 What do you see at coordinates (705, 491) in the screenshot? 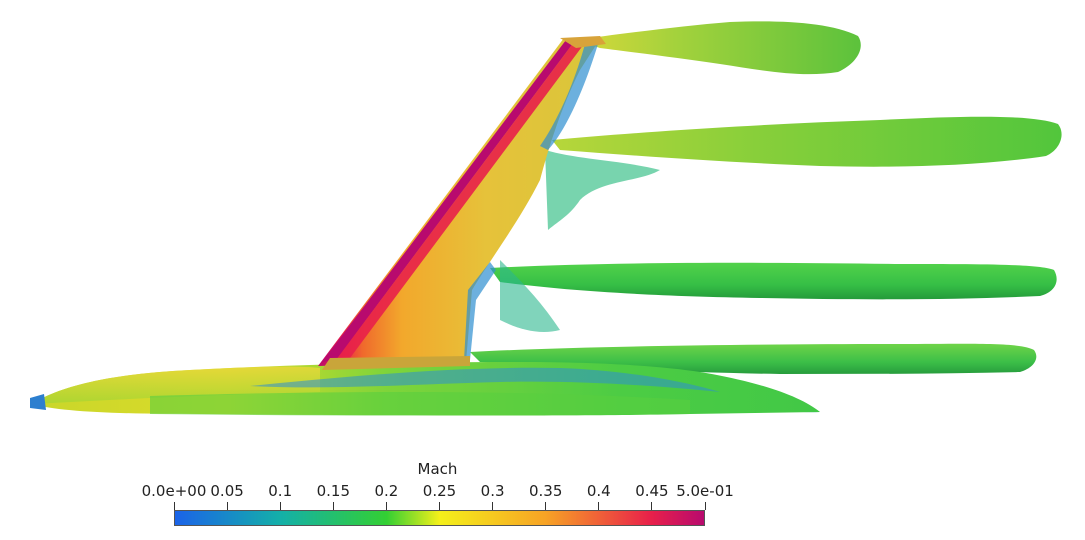
I see `colorbar-tick-label: 5.0e-01` at bounding box center [705, 491].